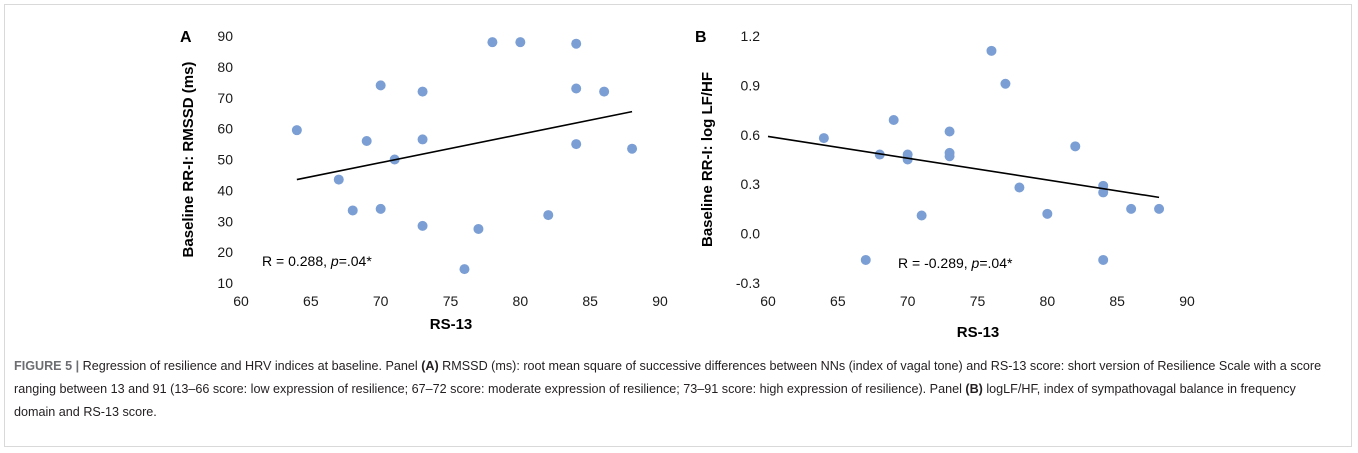  I want to click on annotation-r-value: R = 0.288,, so click(296, 261).